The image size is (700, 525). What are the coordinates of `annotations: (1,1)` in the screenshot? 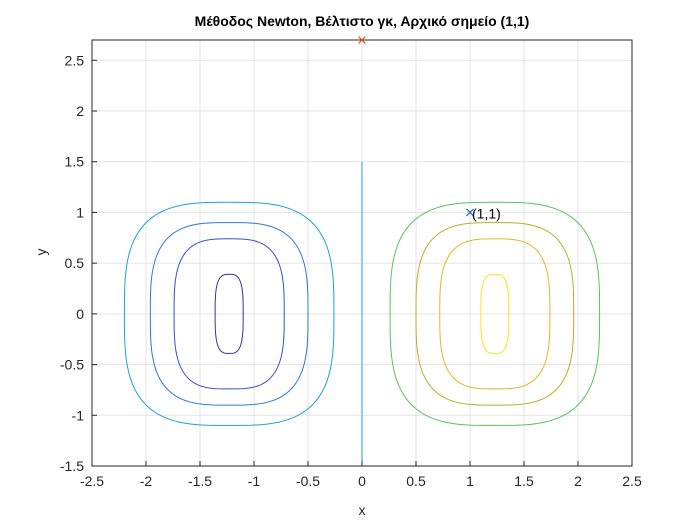 It's located at (486, 213).